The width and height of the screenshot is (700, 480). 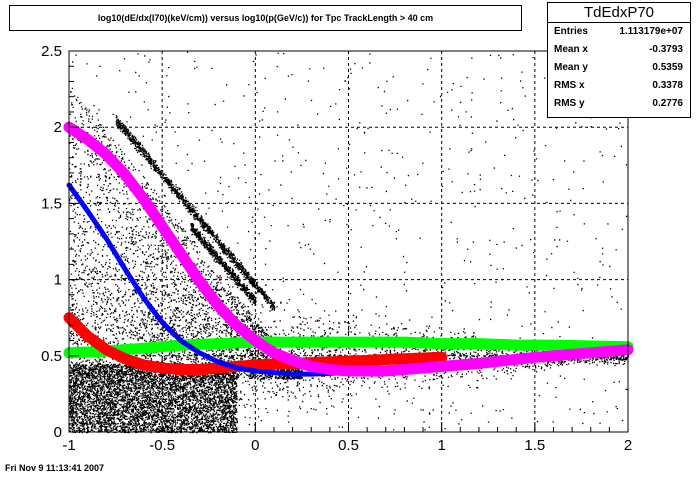 I want to click on stats-value: -0.3793, so click(x=666, y=49).